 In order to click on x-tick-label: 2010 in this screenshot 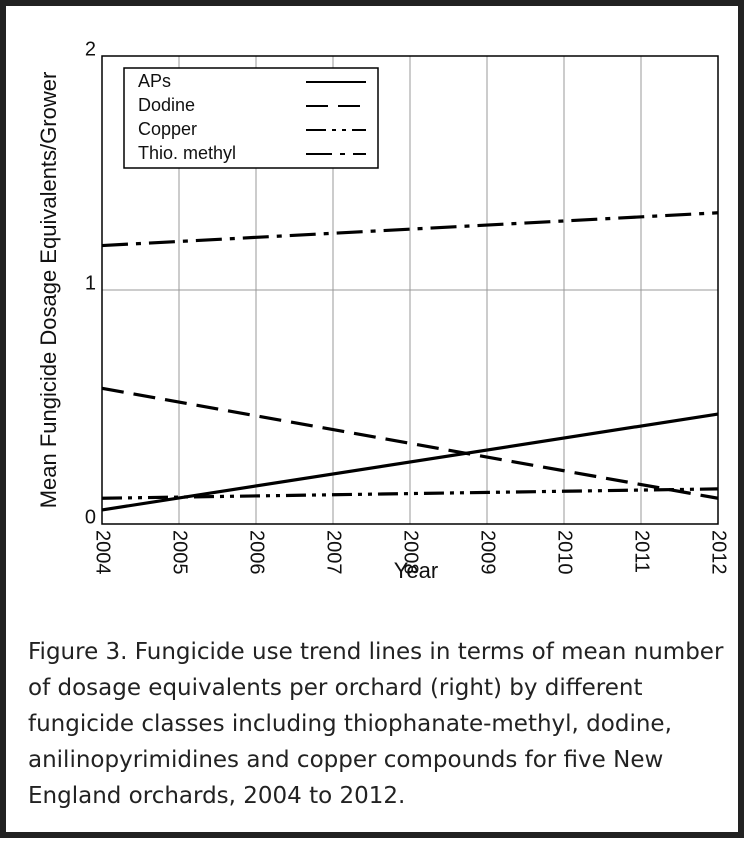, I will do `click(565, 552)`.